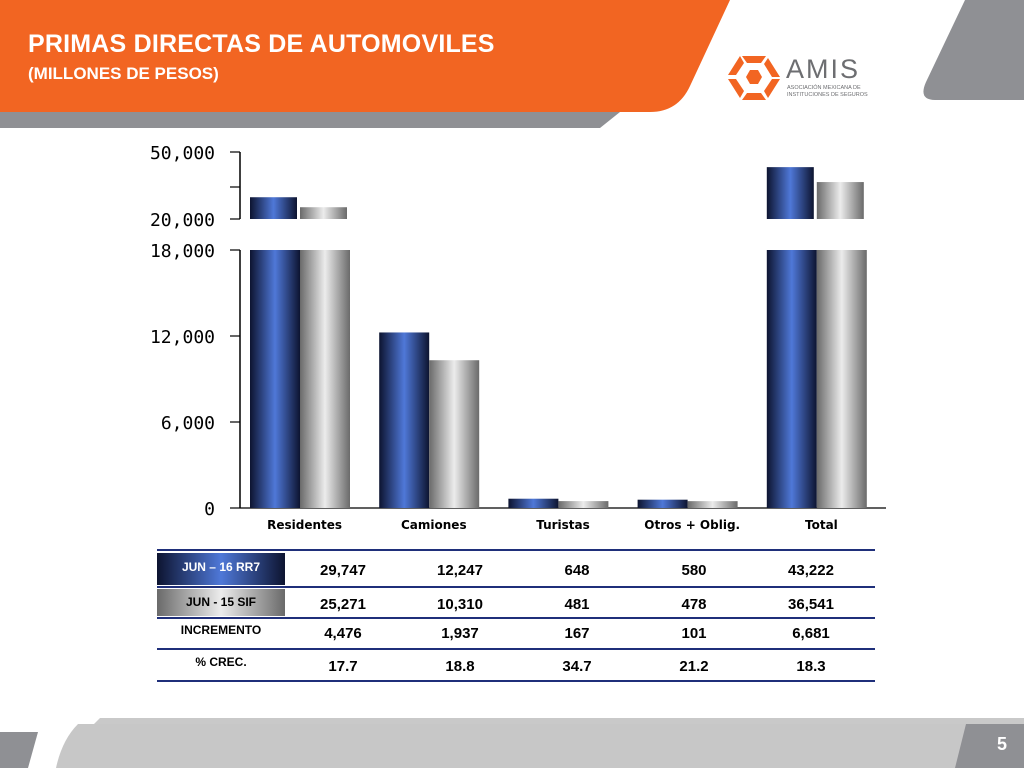 The width and height of the screenshot is (1024, 768). I want to click on table-cell: 101, so click(694, 633).